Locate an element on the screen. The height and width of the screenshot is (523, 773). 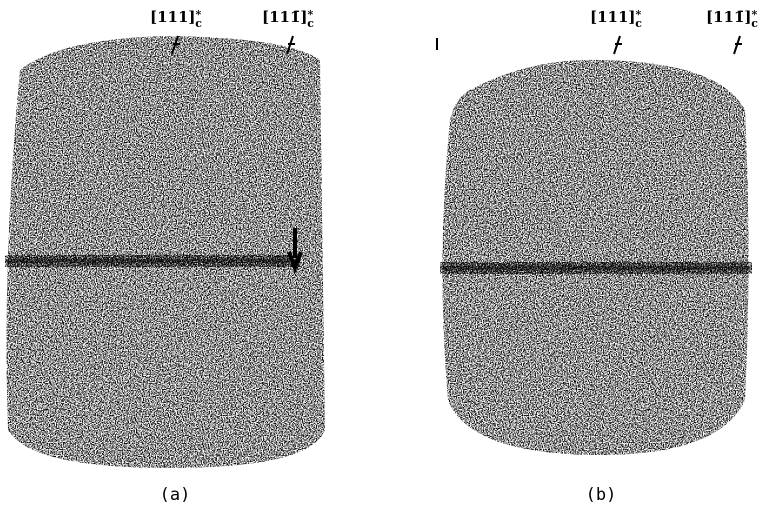
panel-label: (b) is located at coordinates (601, 495).